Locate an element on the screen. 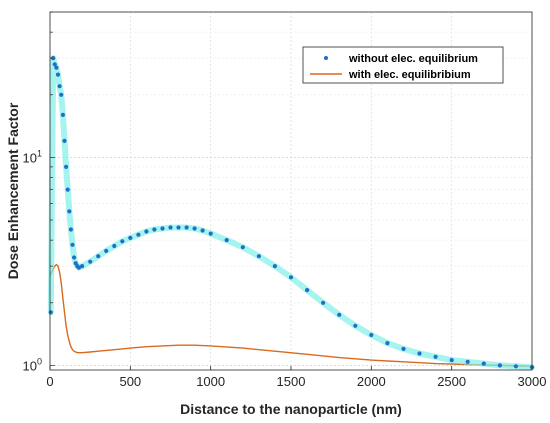 This screenshot has height=423, width=550. y-tick-label: 10¹ is located at coordinates (32, 156).